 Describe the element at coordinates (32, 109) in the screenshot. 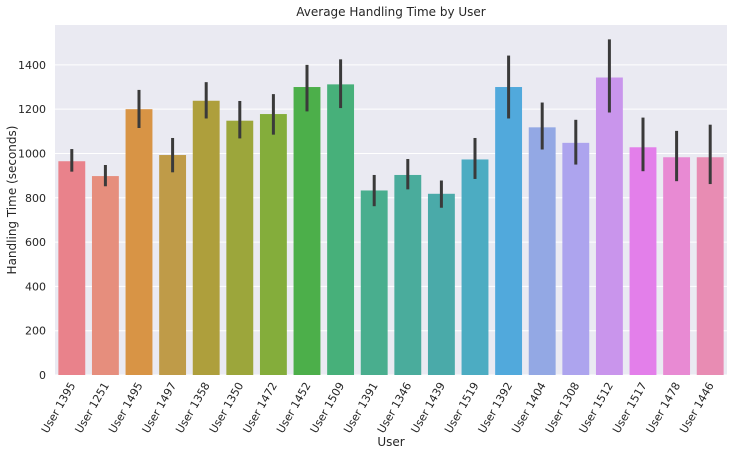

I see `y-tick-6: 1200` at that location.